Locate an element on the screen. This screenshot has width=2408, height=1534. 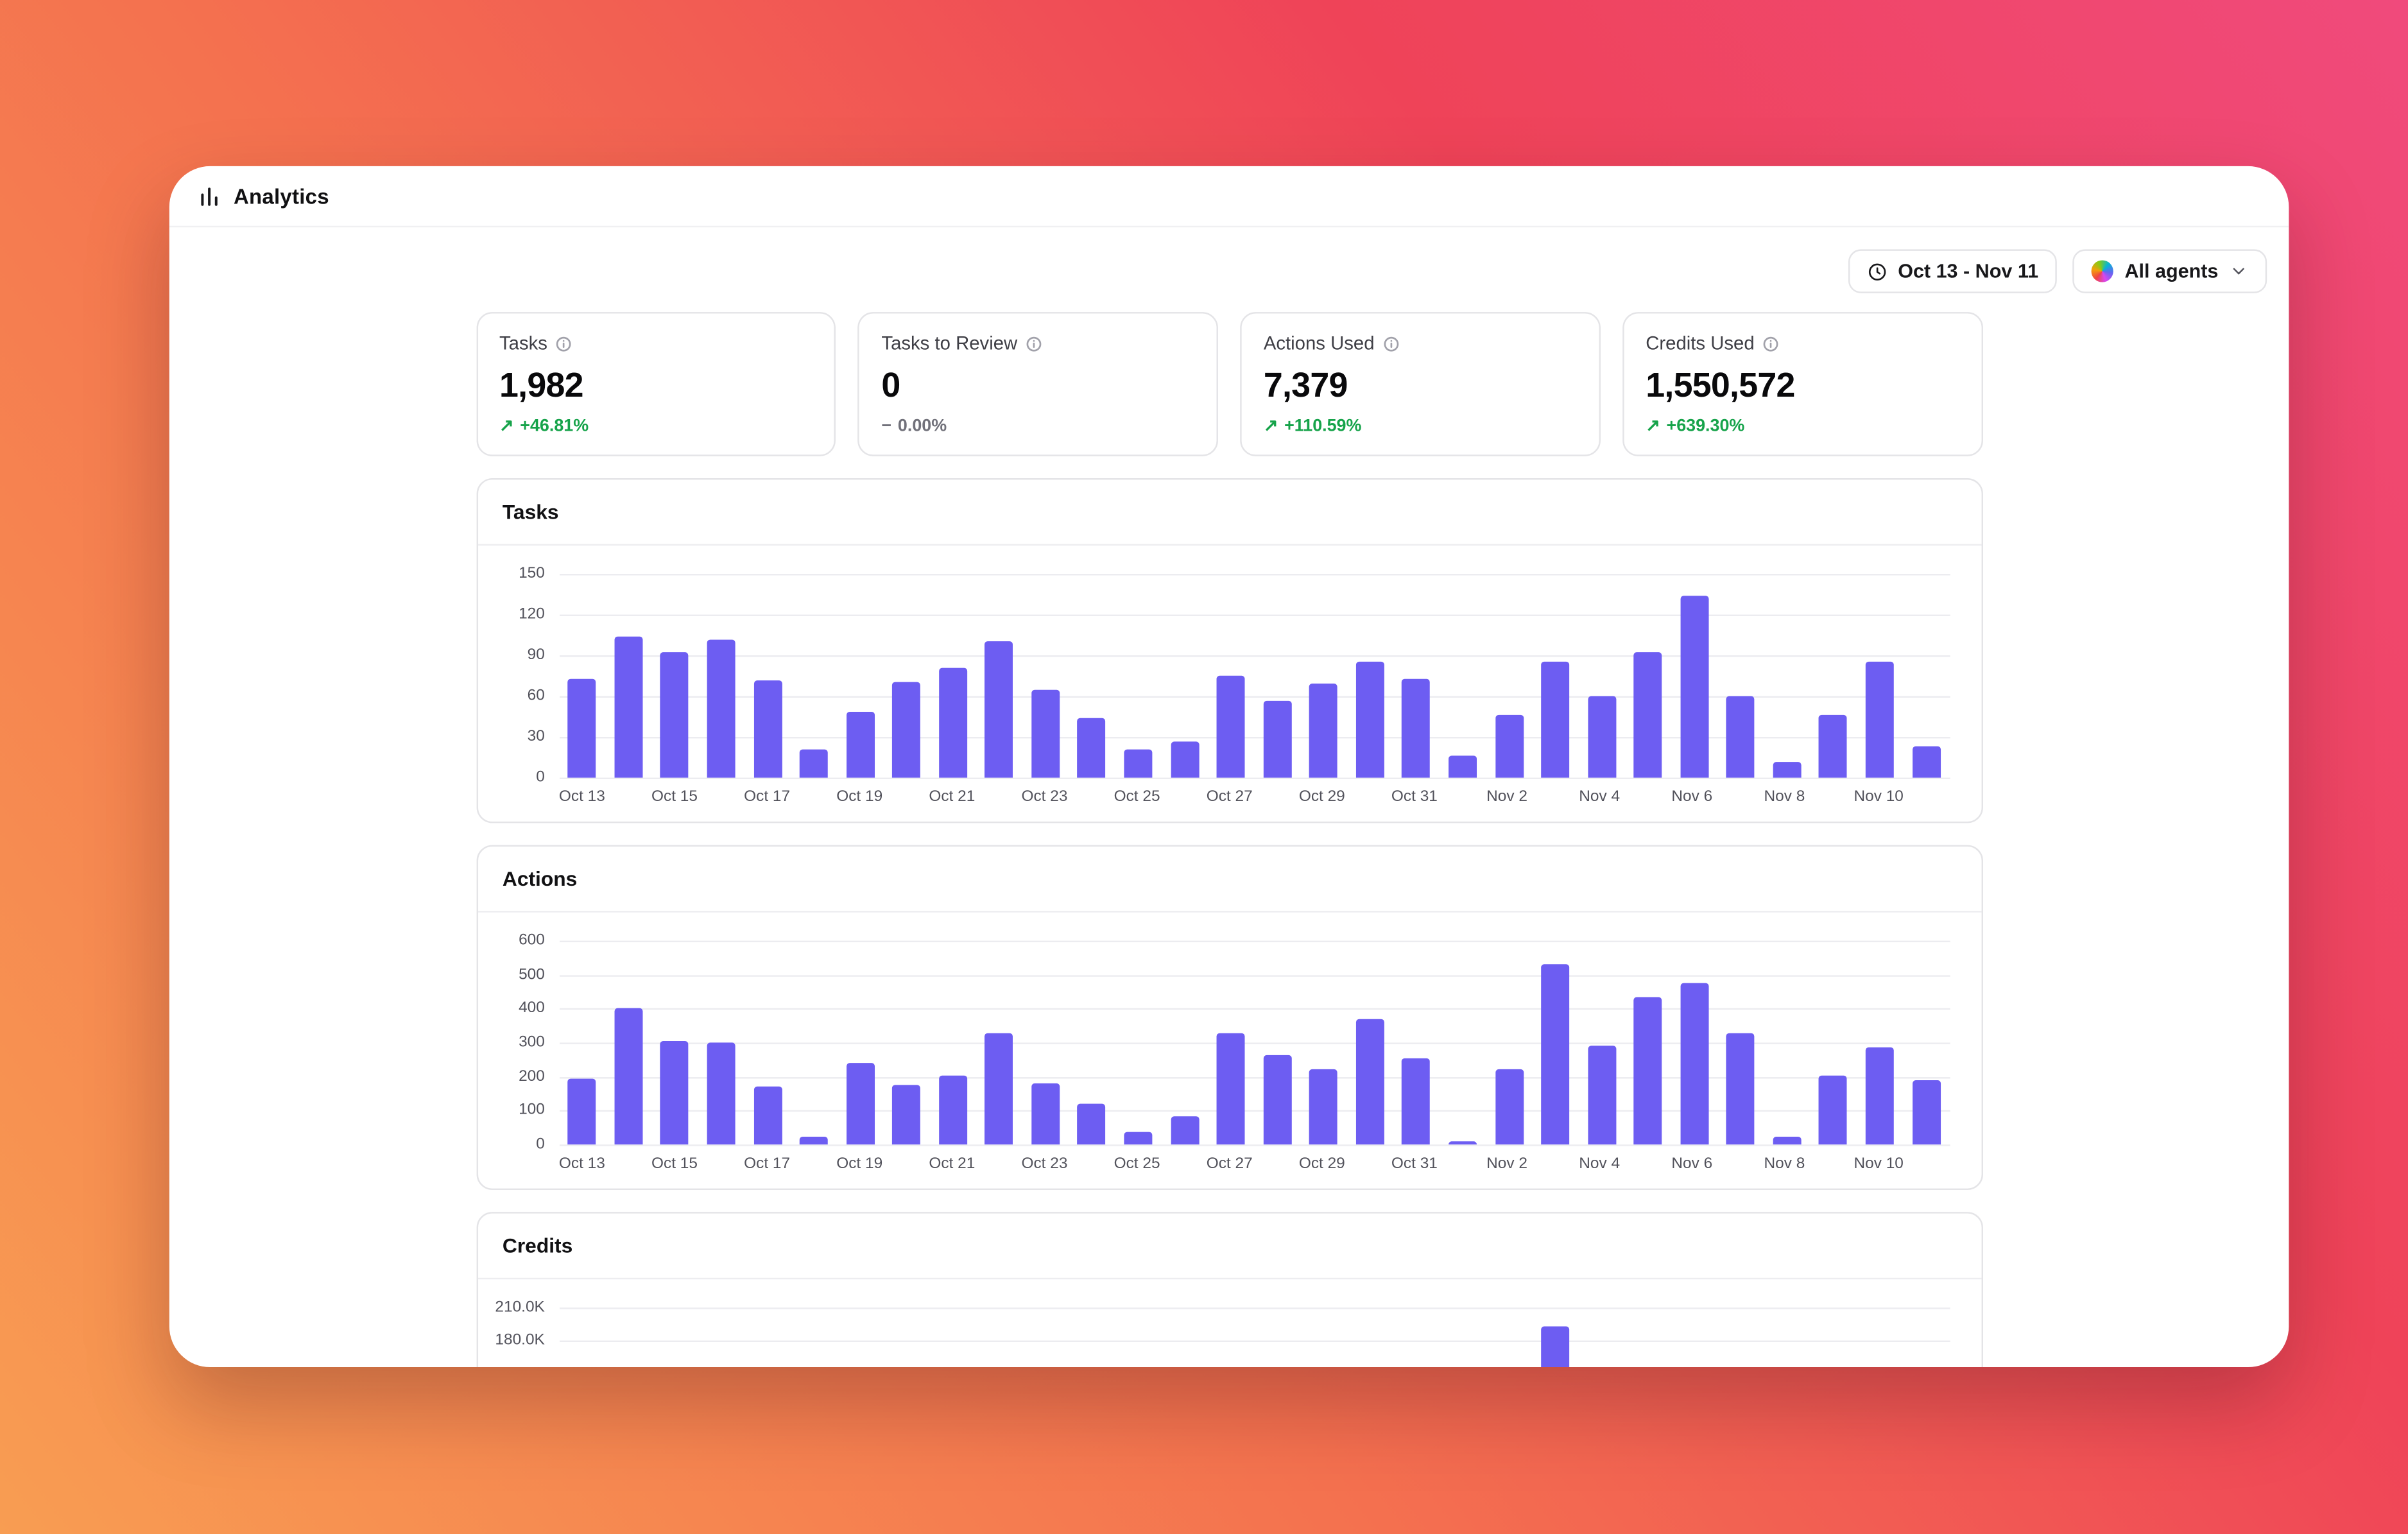
y-tick-label: 300 is located at coordinates (532, 1042).